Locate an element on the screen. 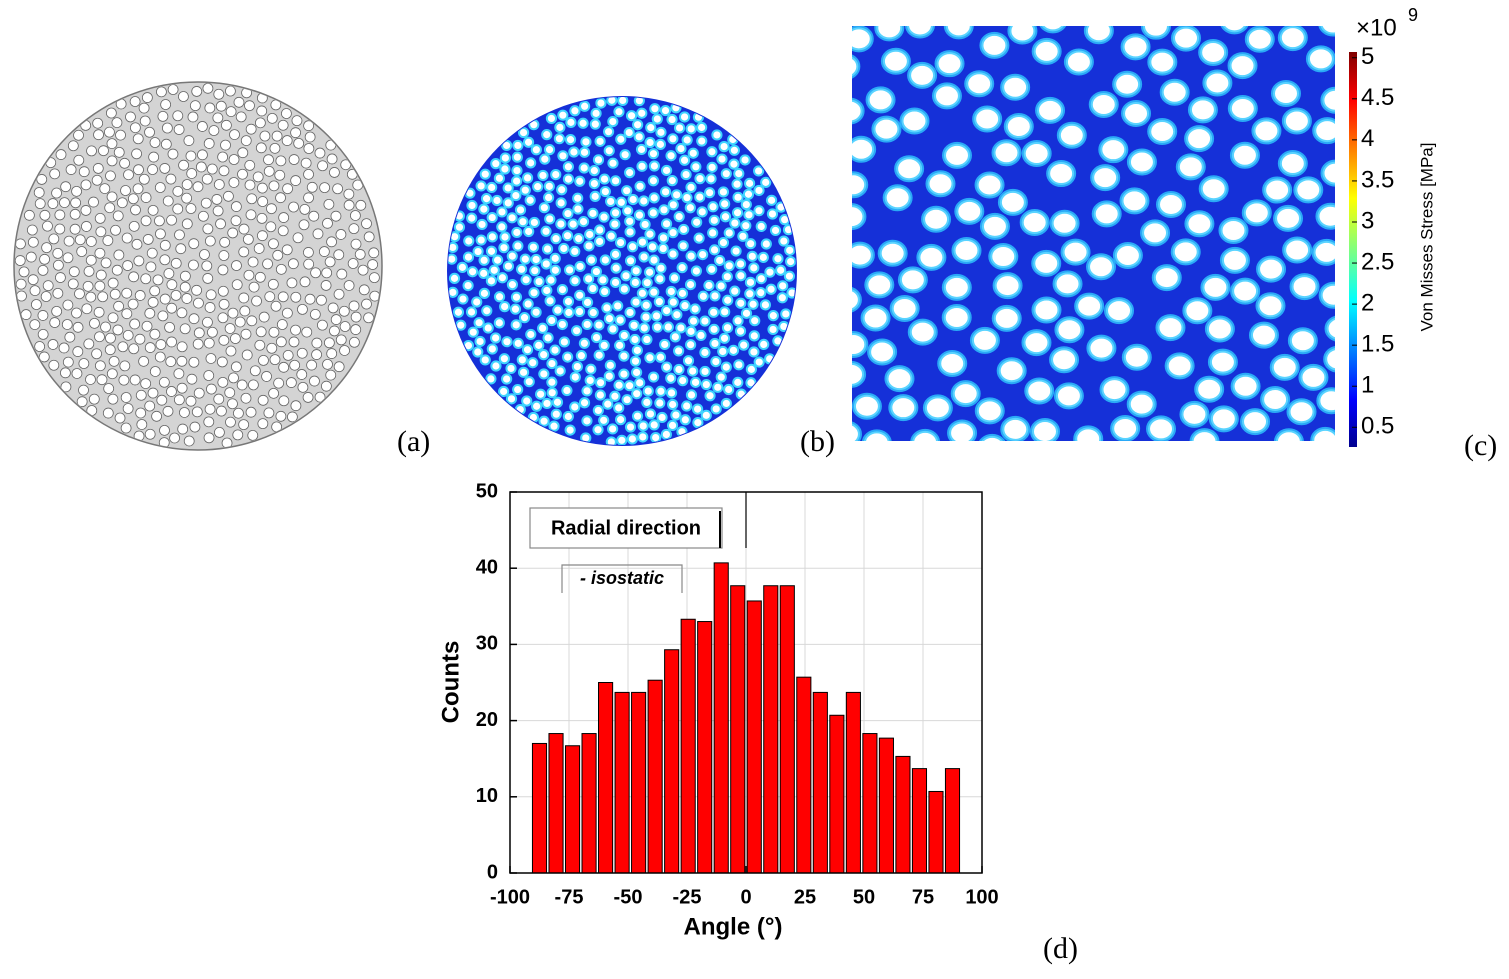 This screenshot has width=1509, height=979. y-tick-label: 10 is located at coordinates (487, 796).